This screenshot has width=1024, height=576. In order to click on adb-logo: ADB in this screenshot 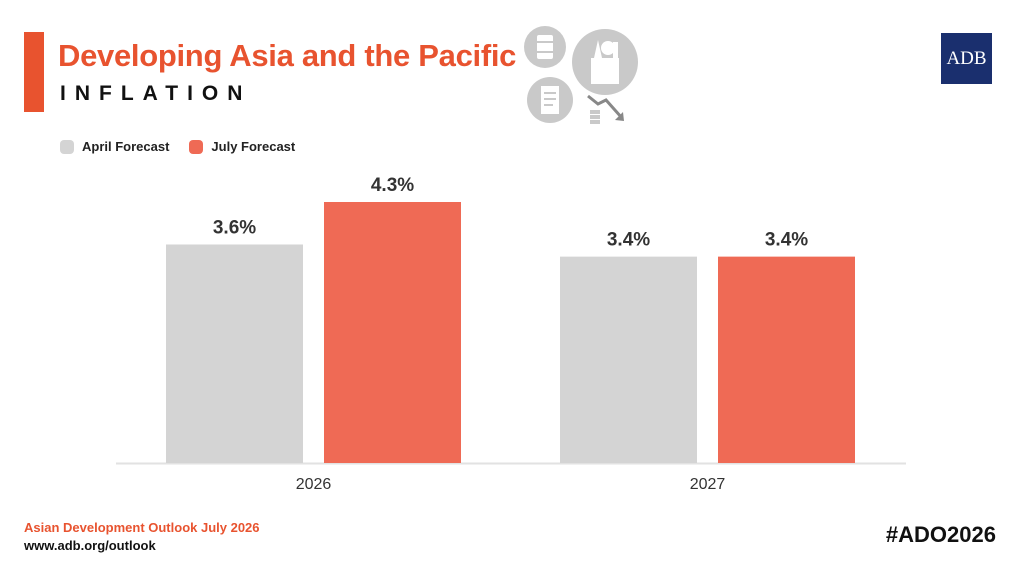, I will do `click(966, 58)`.